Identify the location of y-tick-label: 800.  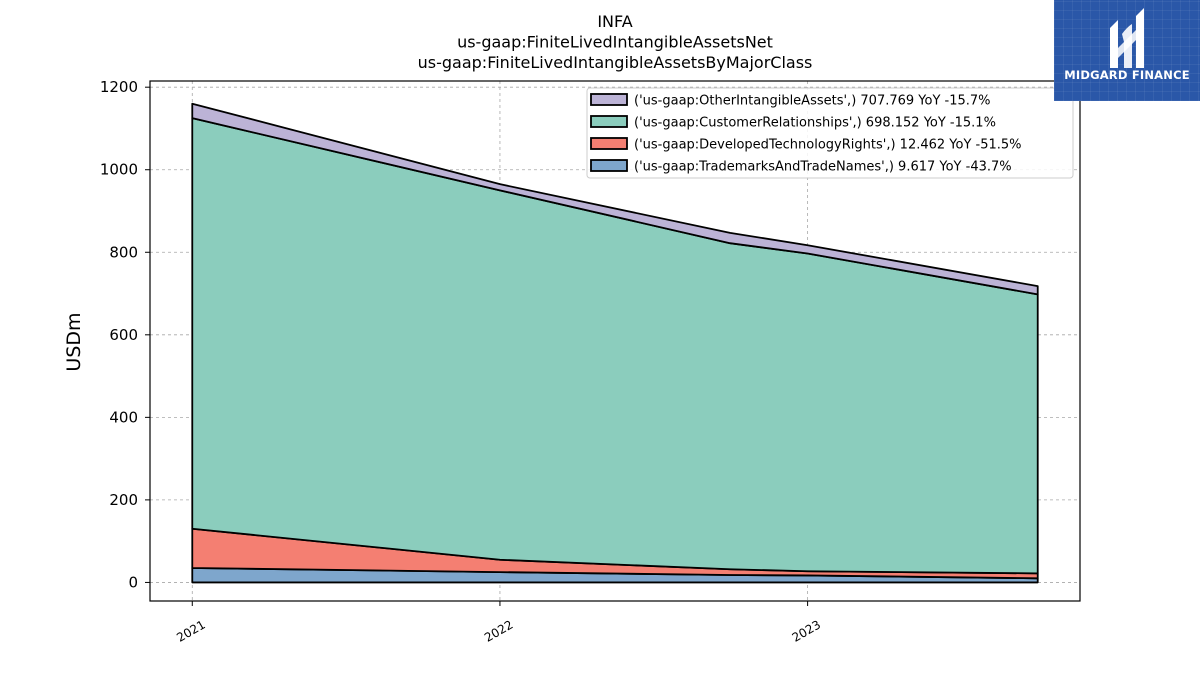
(123, 252).